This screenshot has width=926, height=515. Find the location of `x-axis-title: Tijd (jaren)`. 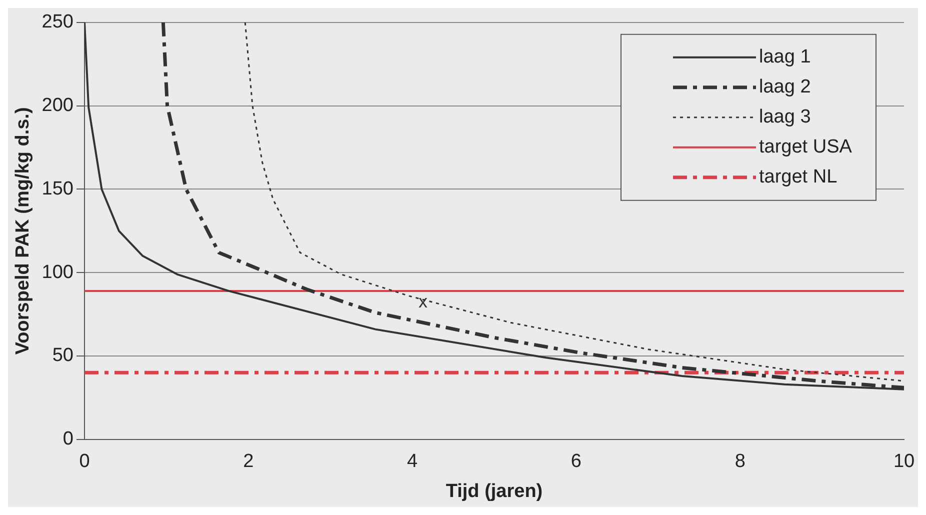

x-axis-title: Tijd (jaren) is located at coordinates (494, 491).